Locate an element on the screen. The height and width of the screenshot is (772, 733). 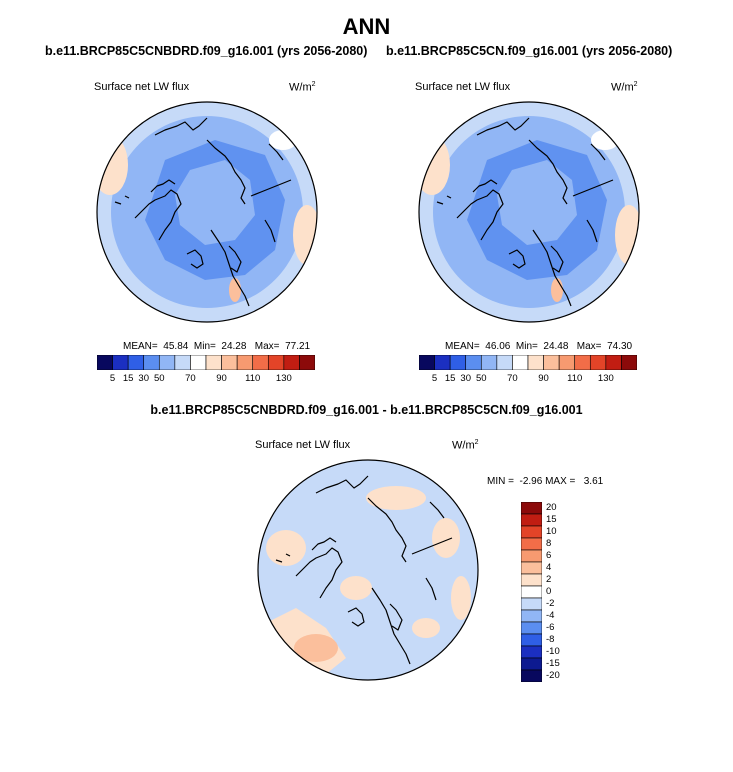
colorbar-tick-label: 2 is located at coordinates (549, 579).